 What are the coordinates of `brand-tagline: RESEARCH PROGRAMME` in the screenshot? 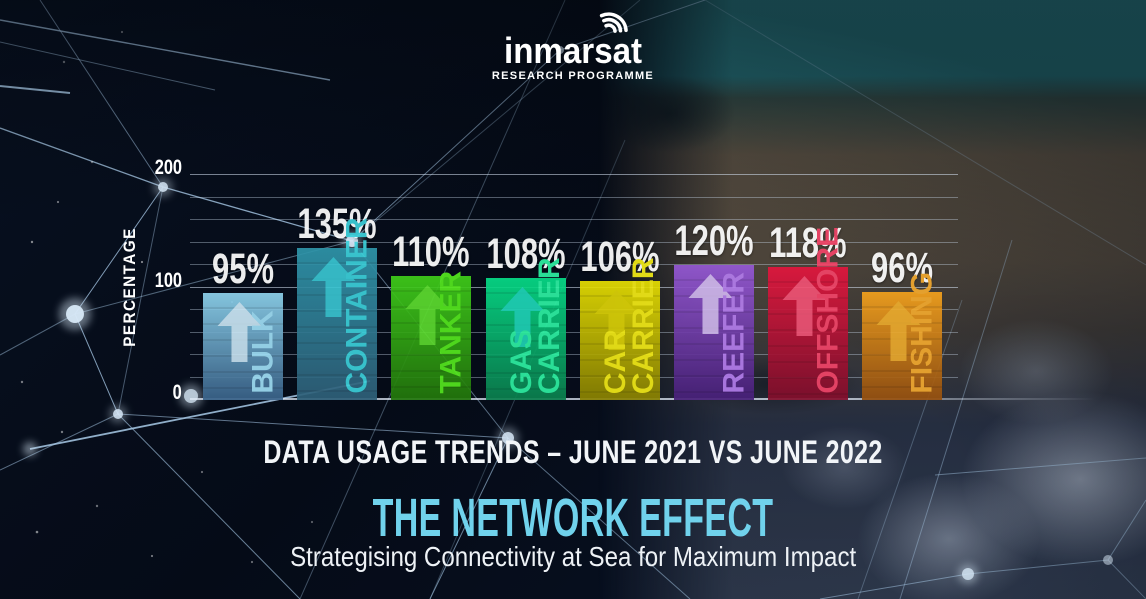 It's located at (573, 75).